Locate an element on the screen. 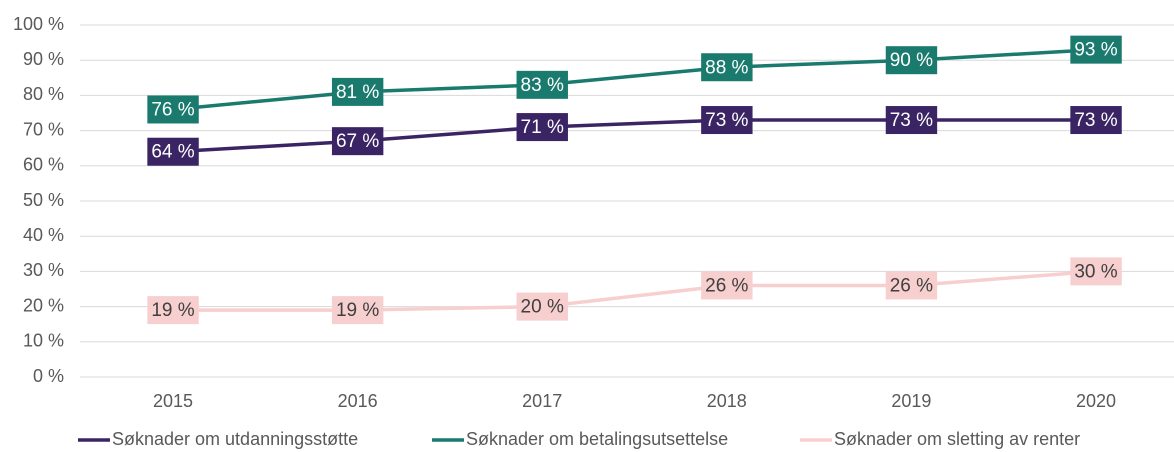 The image size is (1174, 452). data-label: 20 % is located at coordinates (542, 306).